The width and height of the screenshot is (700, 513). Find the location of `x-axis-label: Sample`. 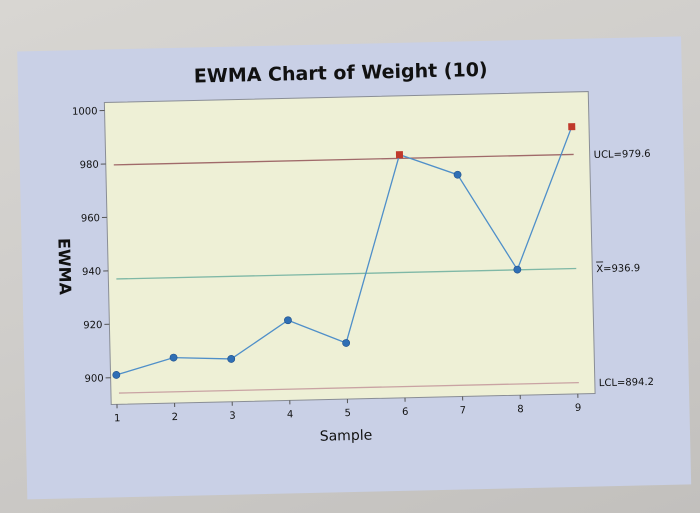

x-axis-label: Sample is located at coordinates (346, 436).